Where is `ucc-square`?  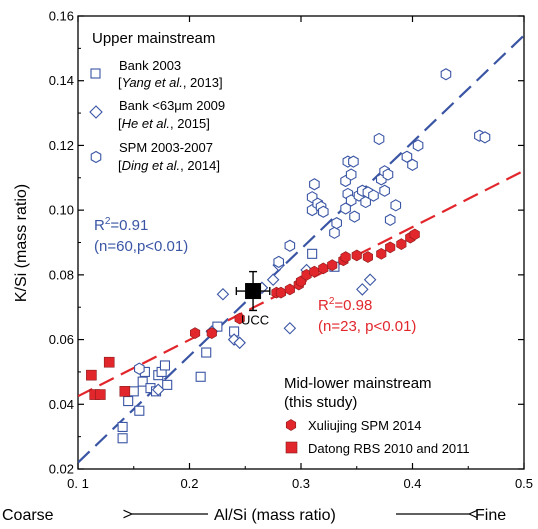 ucc-square is located at coordinates (253, 291).